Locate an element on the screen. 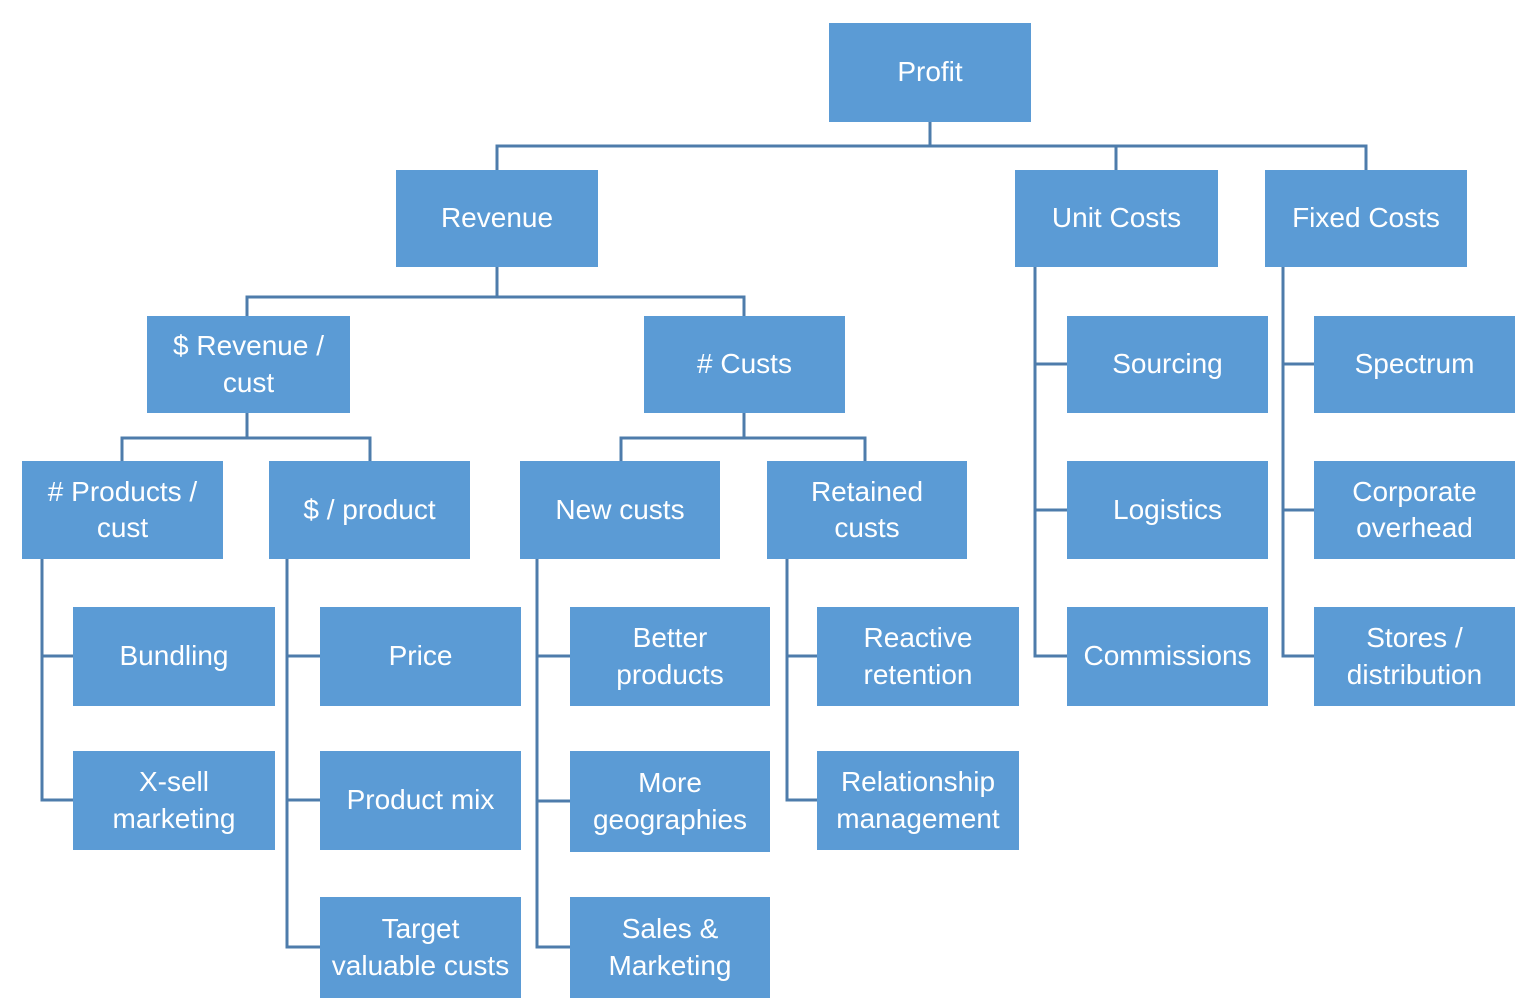  node-revenue-label: Revenue is located at coordinates (497, 218).